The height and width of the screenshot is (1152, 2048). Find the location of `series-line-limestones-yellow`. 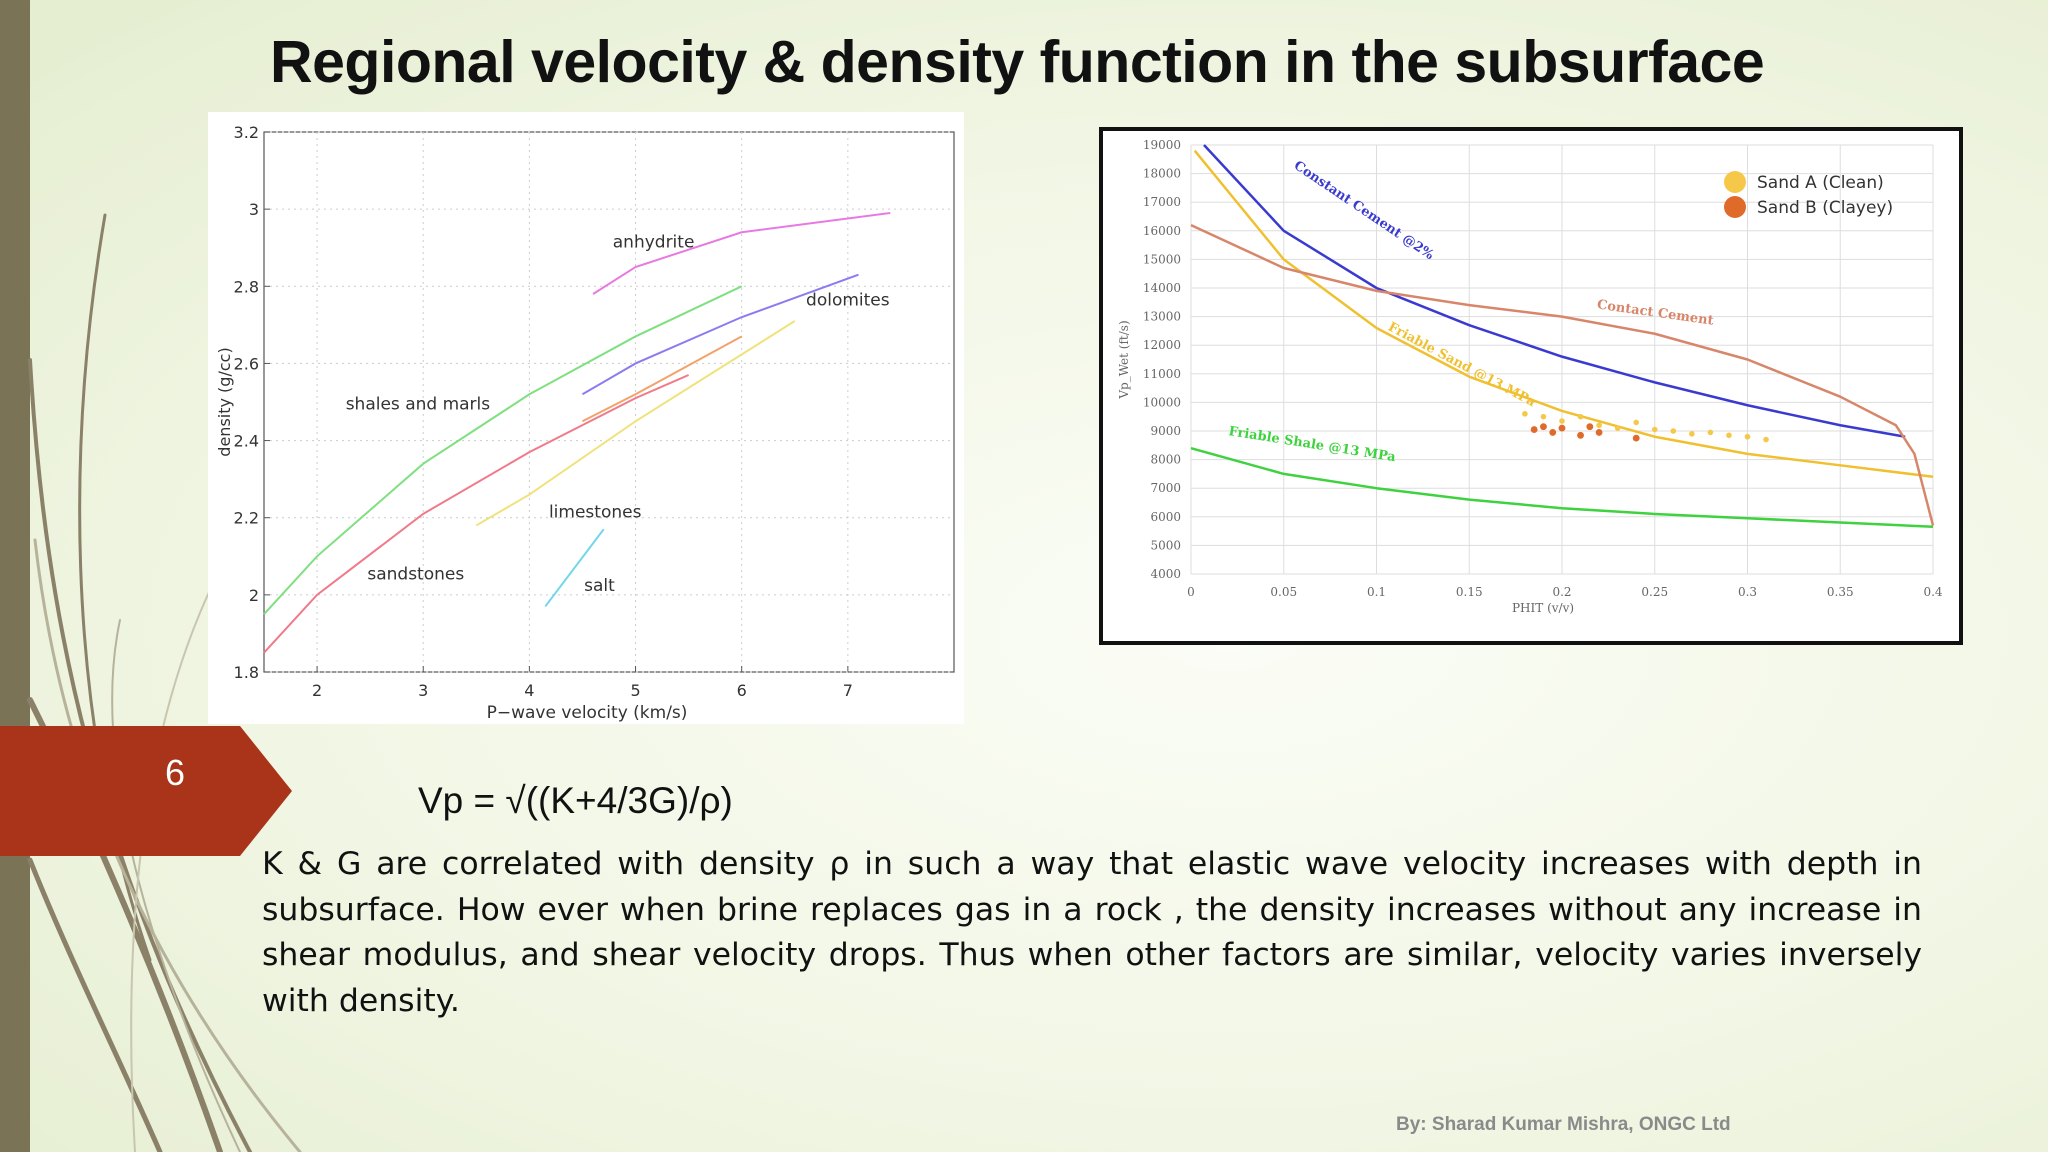

series-line-limestones-yellow is located at coordinates (635, 423).